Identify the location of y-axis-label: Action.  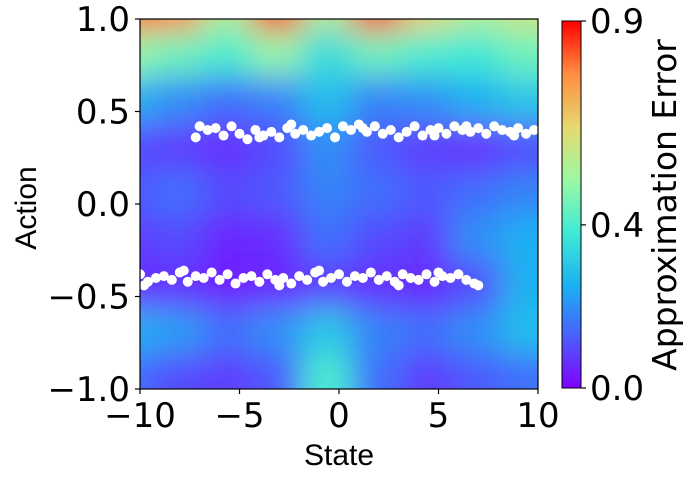
(26, 207).